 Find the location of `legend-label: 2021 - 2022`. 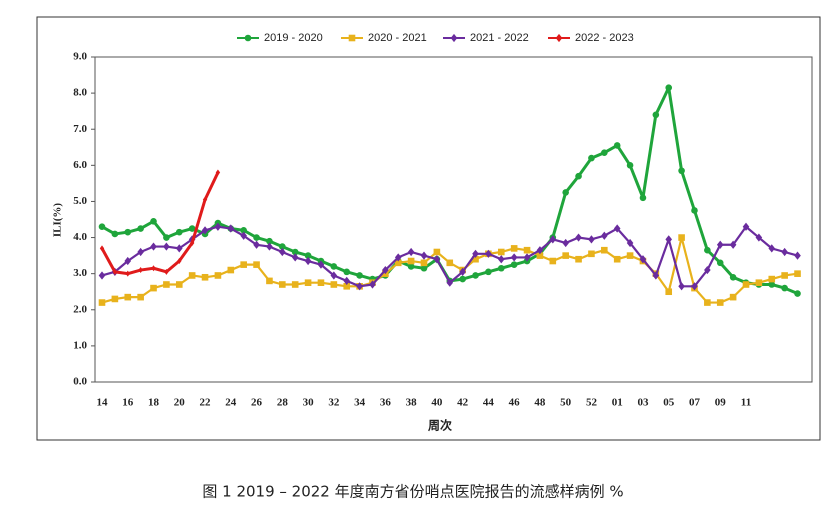

legend-label: 2021 - 2022 is located at coordinates (499, 38).